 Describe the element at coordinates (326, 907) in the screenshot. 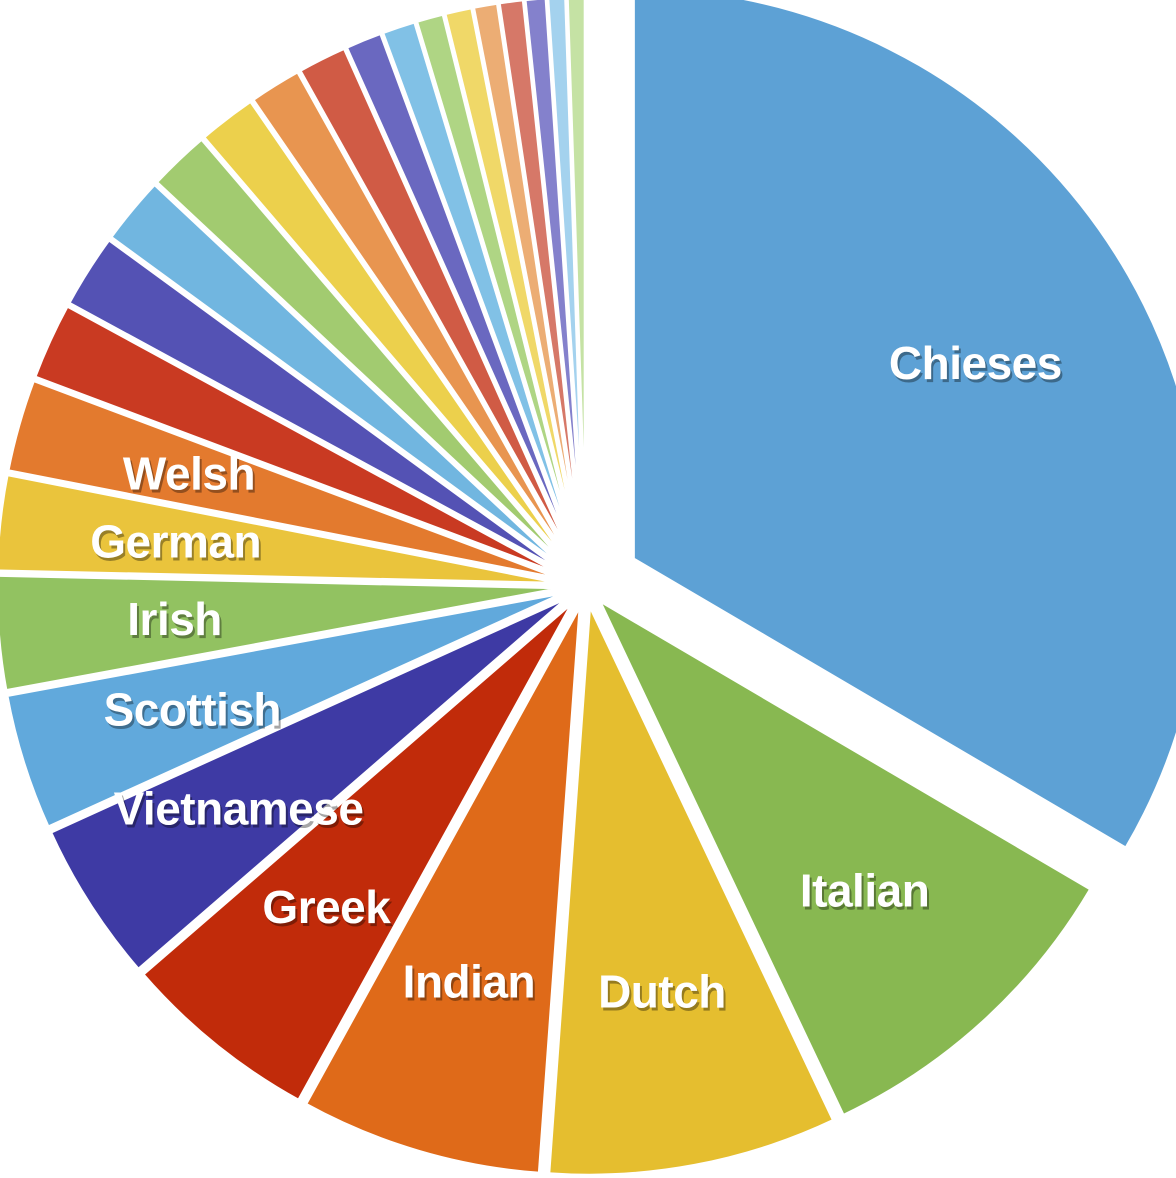

I see `pie-label-greek: Greek` at that location.